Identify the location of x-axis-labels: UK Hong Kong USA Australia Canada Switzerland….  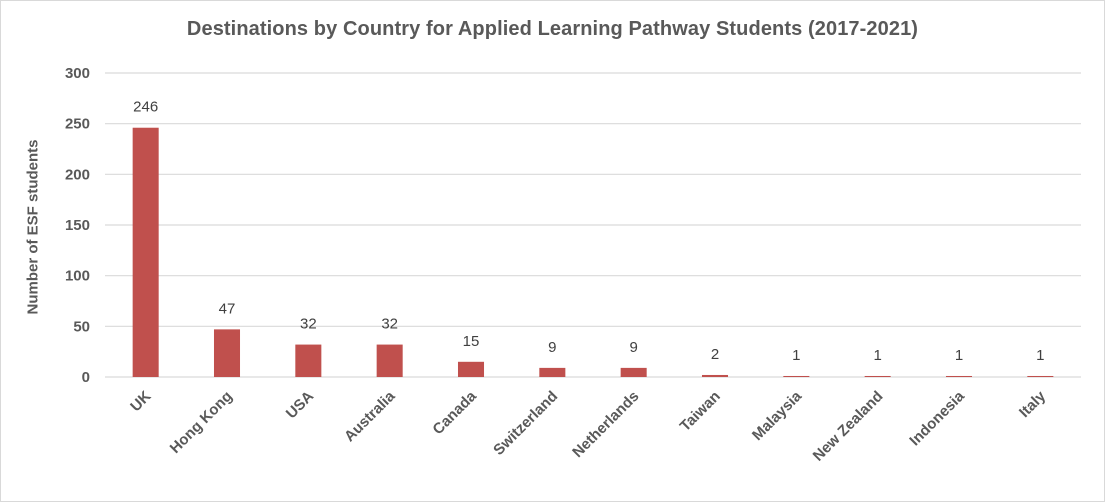
(588, 425).